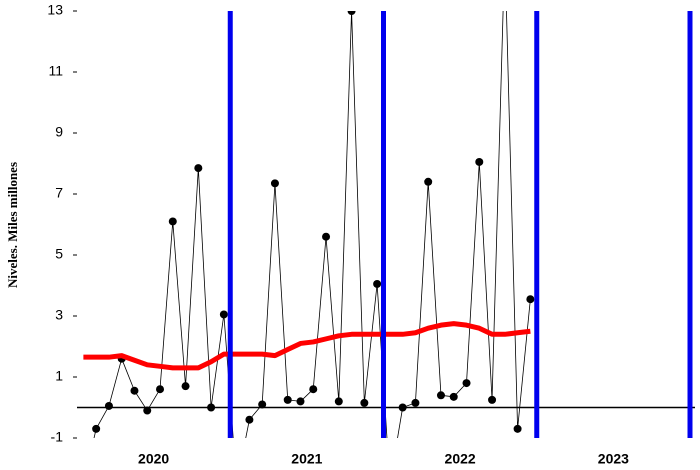 Image resolution: width=700 pixels, height=470 pixels. What do you see at coordinates (59, 315) in the screenshot?
I see `y-tick-label: 3` at bounding box center [59, 315].